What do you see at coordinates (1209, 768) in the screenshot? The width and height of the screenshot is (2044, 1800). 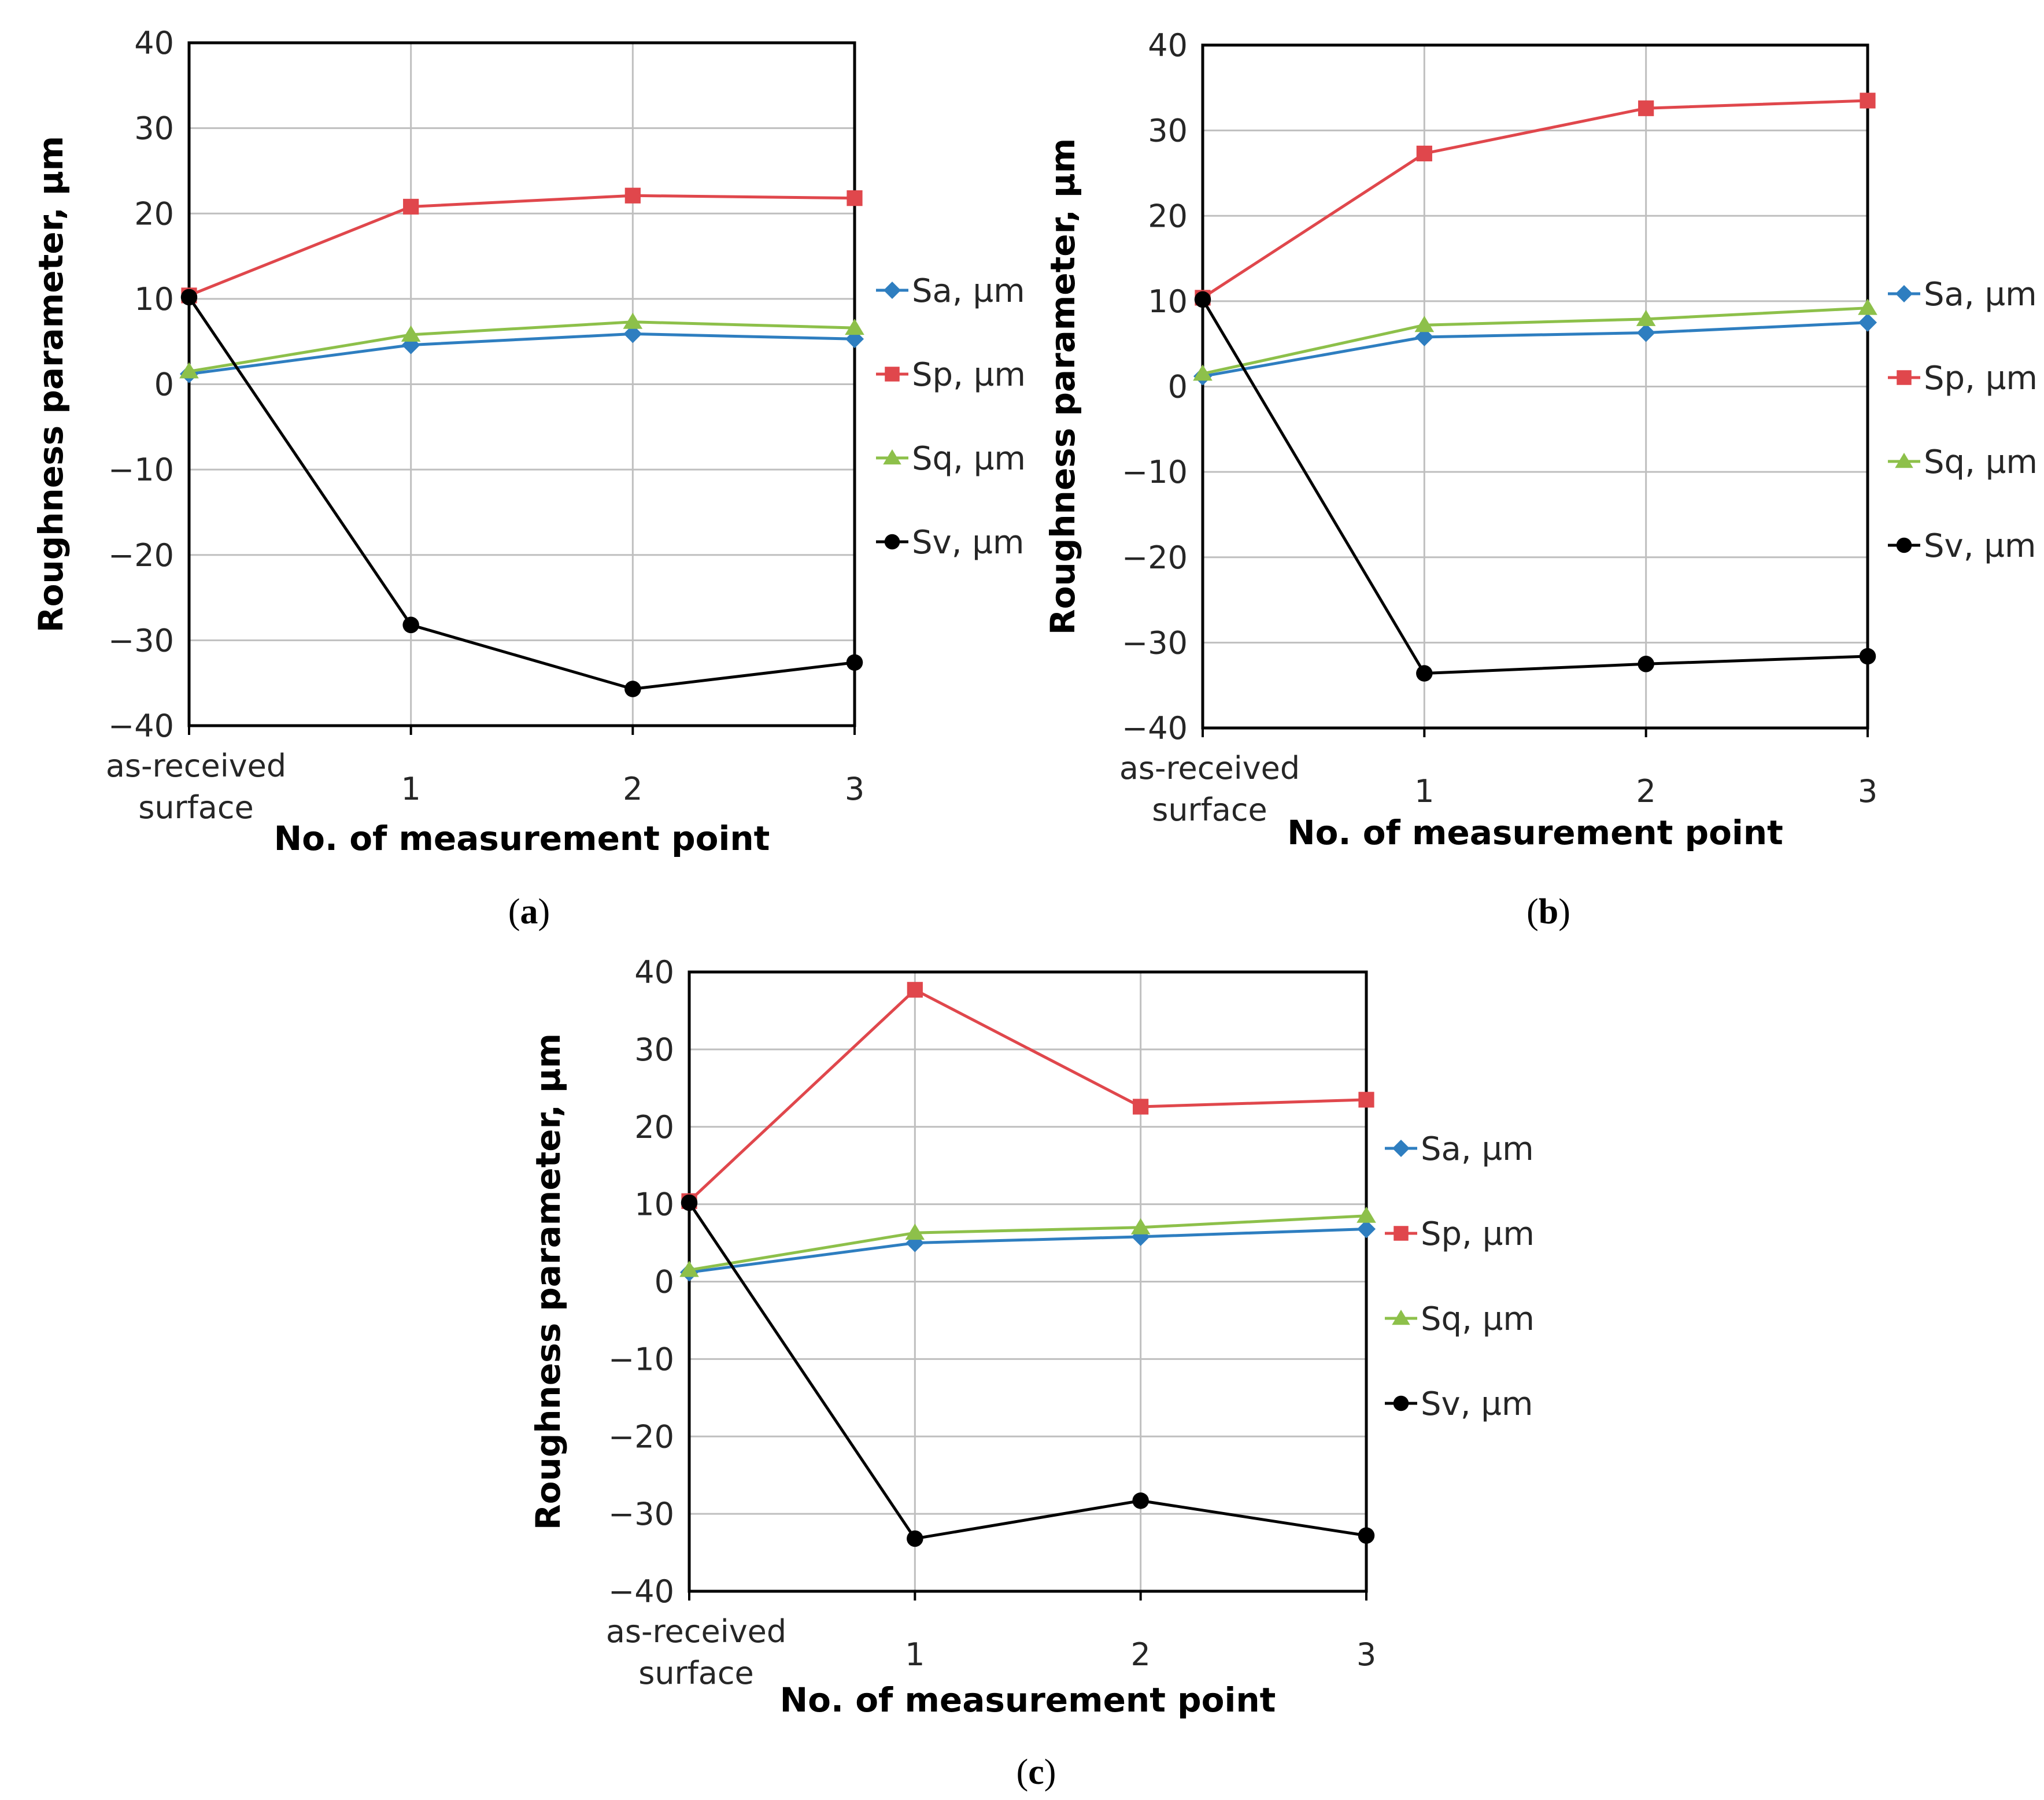 I see `x-tick-label: as-received` at bounding box center [1209, 768].